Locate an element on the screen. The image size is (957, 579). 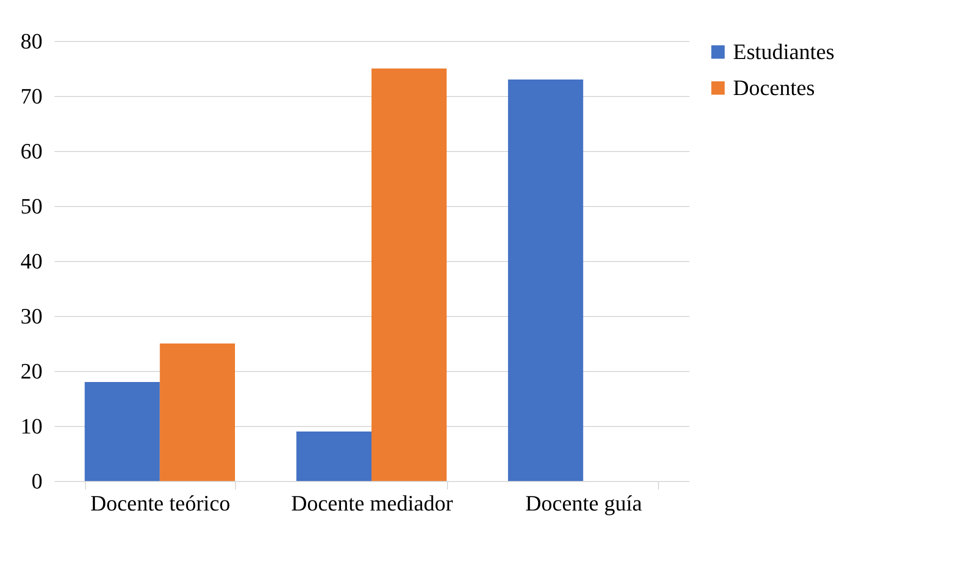
y-tick-label: 60 is located at coordinates (31, 151).